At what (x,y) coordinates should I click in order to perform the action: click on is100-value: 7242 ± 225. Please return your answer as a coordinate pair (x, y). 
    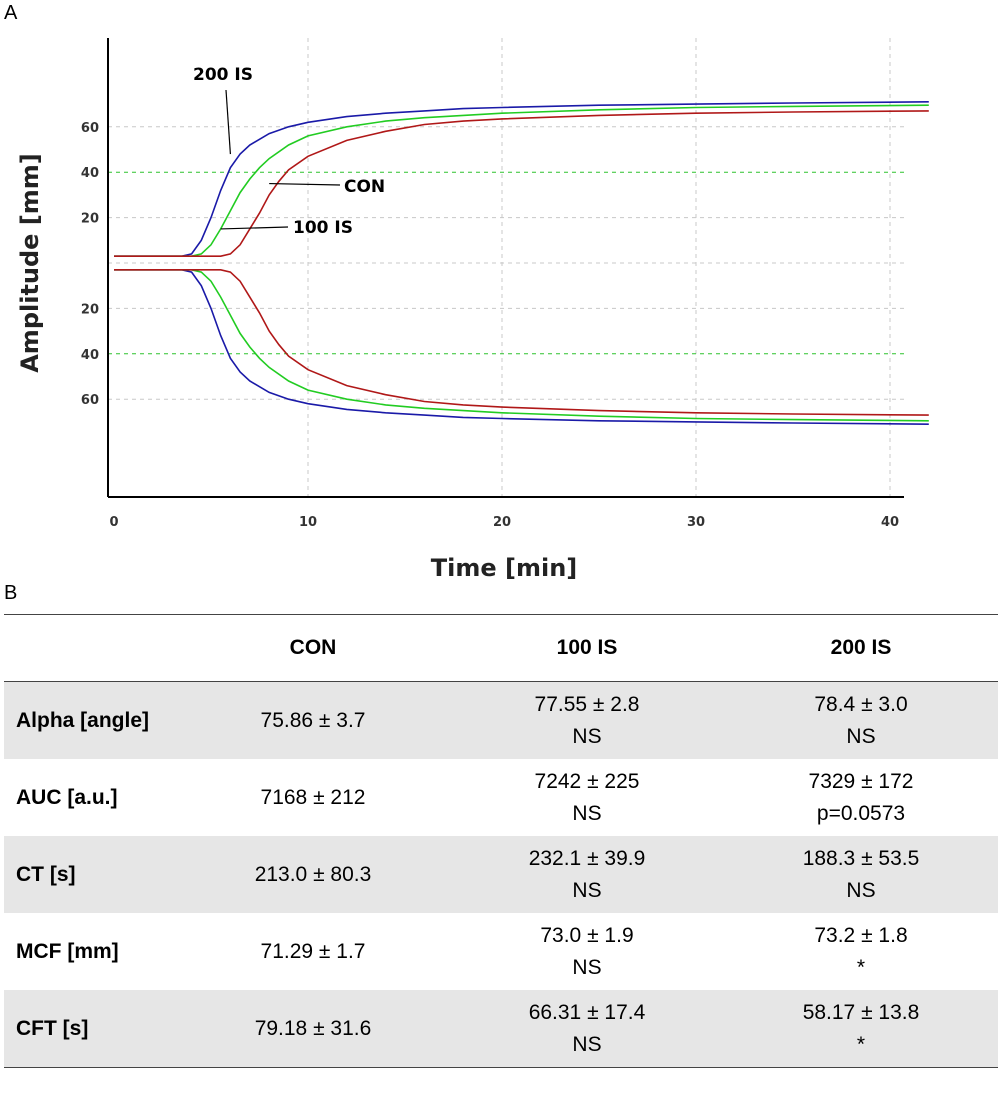
    Looking at the image, I should click on (587, 781).